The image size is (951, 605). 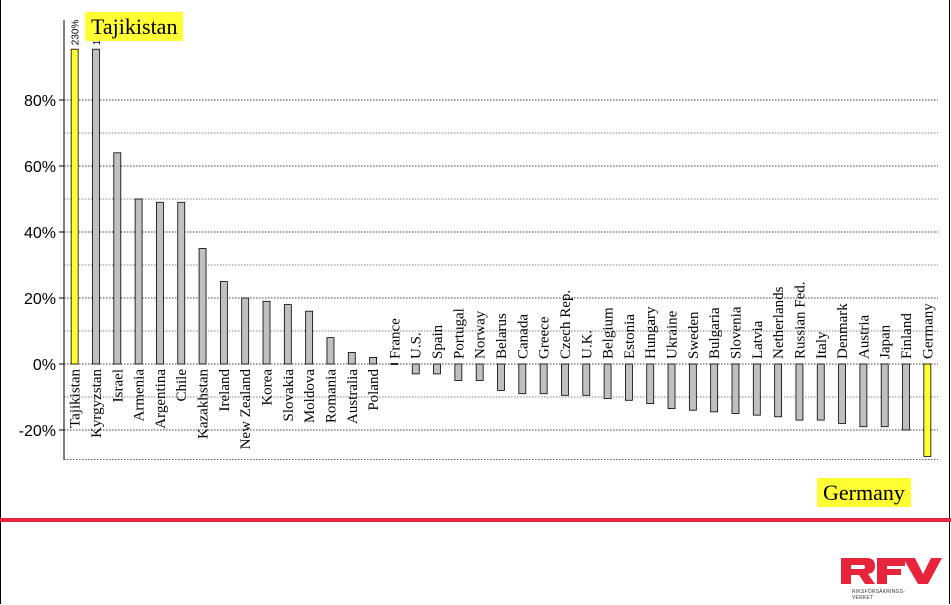 I want to click on rfv-logo-caption: RIKSFÖRSÄKRINGS- VERKET, so click(x=878, y=595).